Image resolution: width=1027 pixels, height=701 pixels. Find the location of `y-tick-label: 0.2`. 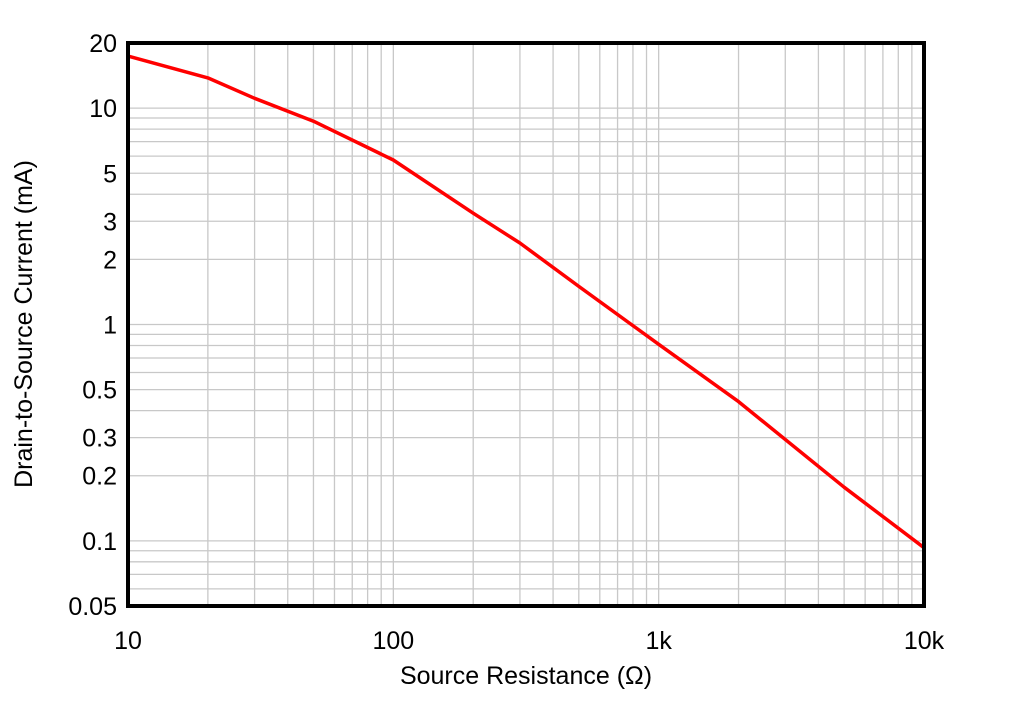

y-tick-label: 0.2 is located at coordinates (99, 477).